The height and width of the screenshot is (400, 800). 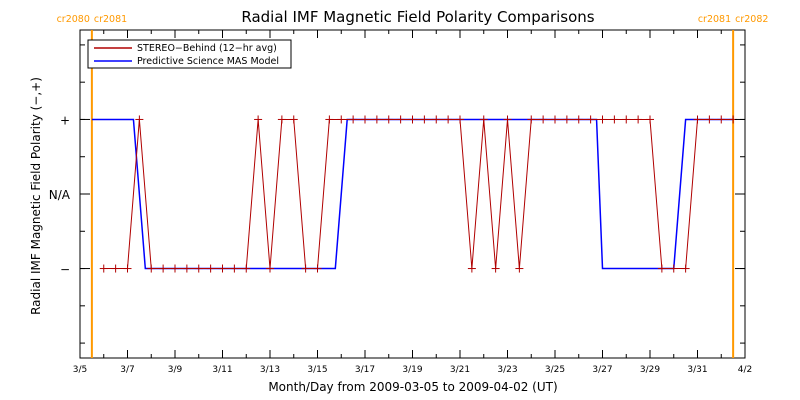 What do you see at coordinates (175, 370) in the screenshot?
I see `x-tick-label: 3/9` at bounding box center [175, 370].